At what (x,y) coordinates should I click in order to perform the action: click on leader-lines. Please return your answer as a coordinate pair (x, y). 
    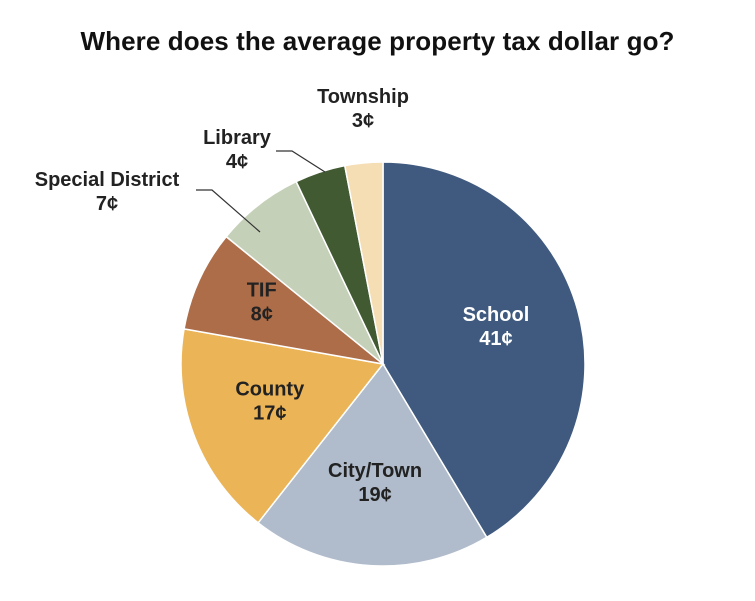
    Looking at the image, I should click on (261, 191).